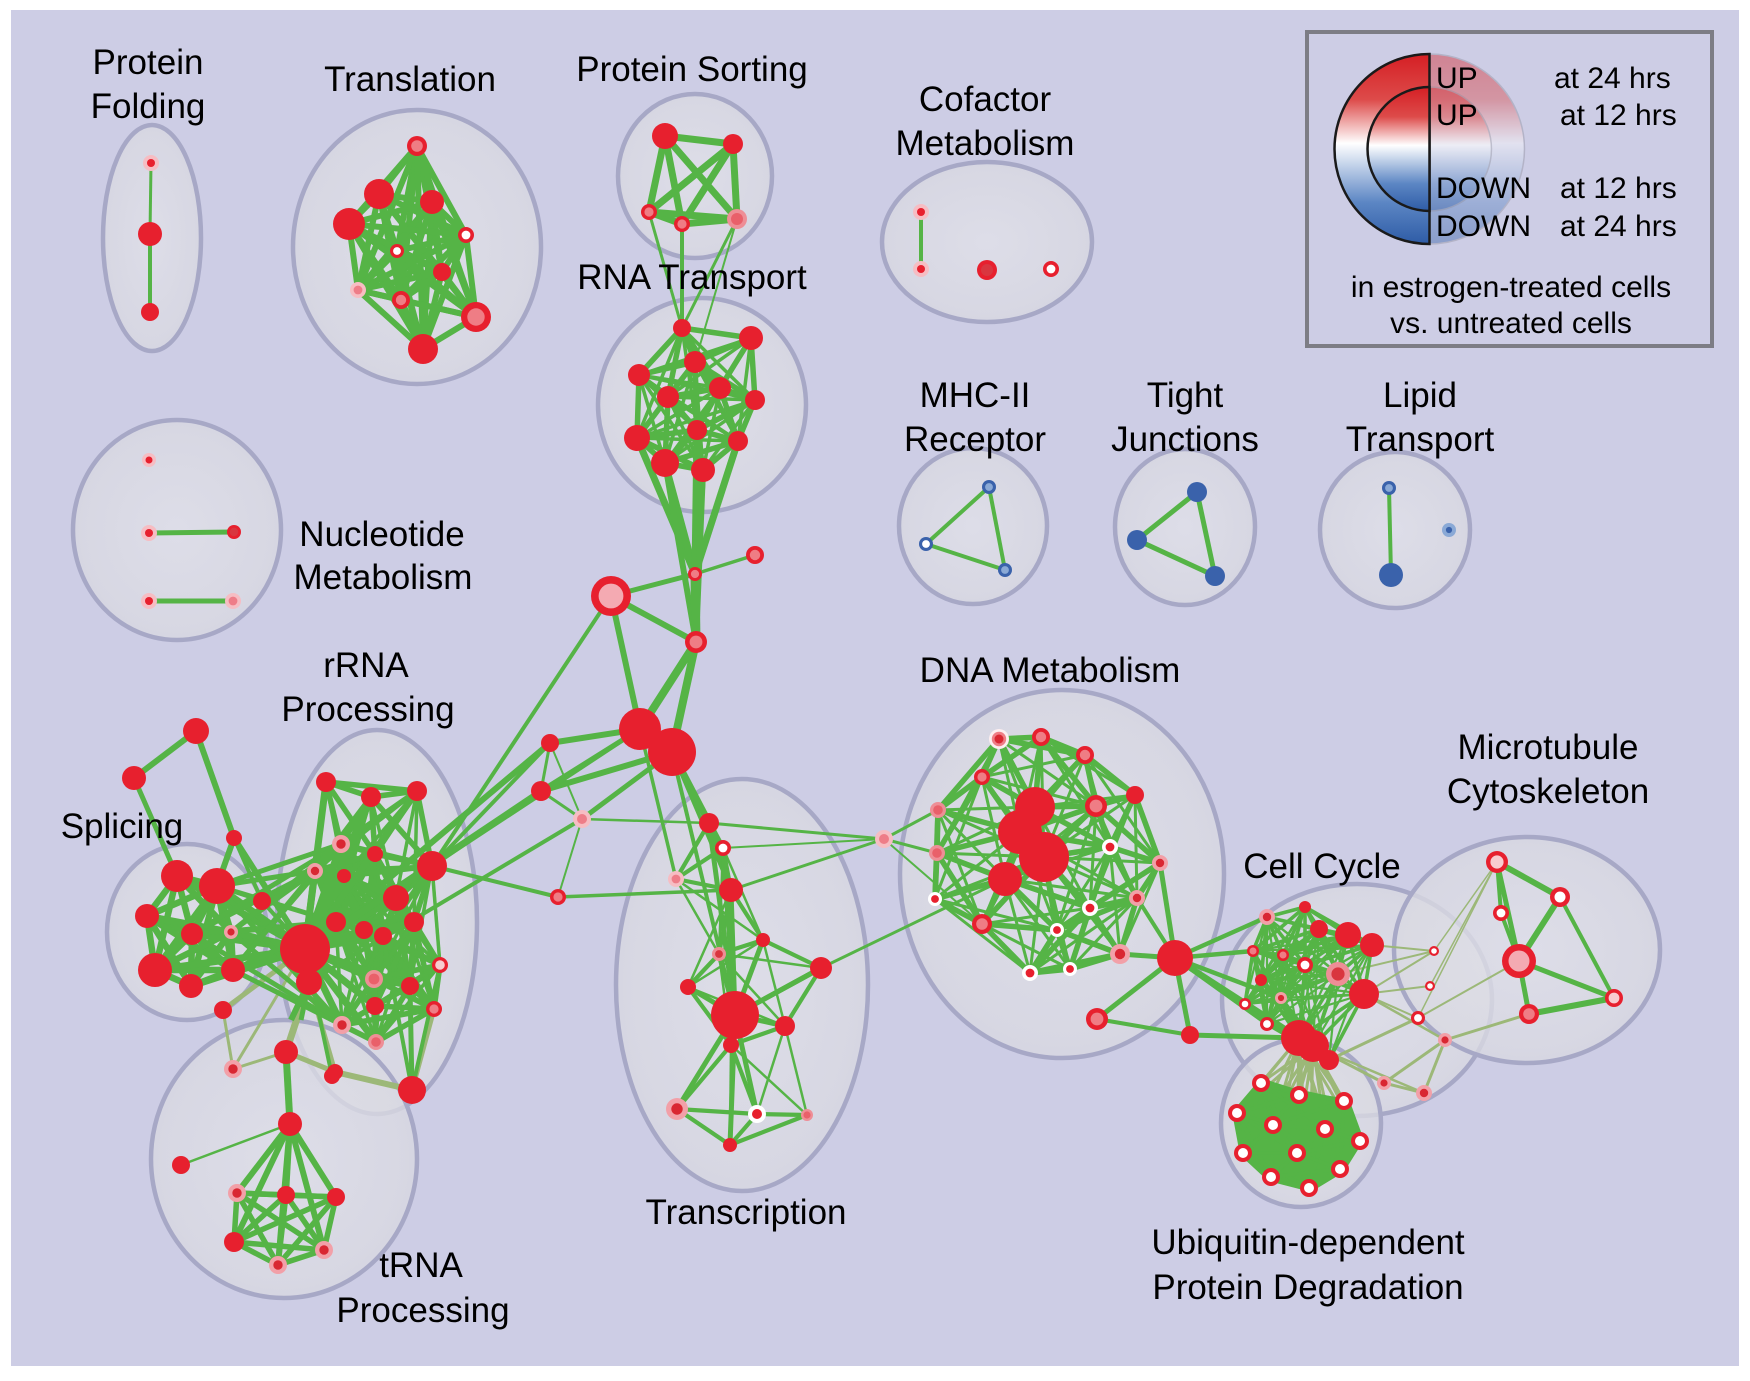 The image size is (1750, 1381). What do you see at coordinates (1185, 439) in the screenshot?
I see `svg-text: Junctions` at bounding box center [1185, 439].